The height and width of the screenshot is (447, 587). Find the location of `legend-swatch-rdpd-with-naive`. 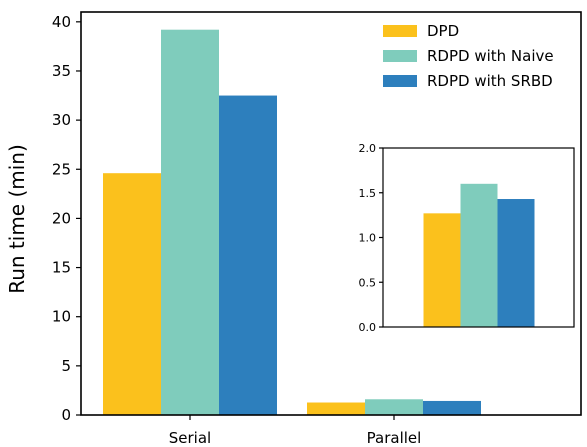

legend-swatch-rdpd-with-naive is located at coordinates (400, 56).